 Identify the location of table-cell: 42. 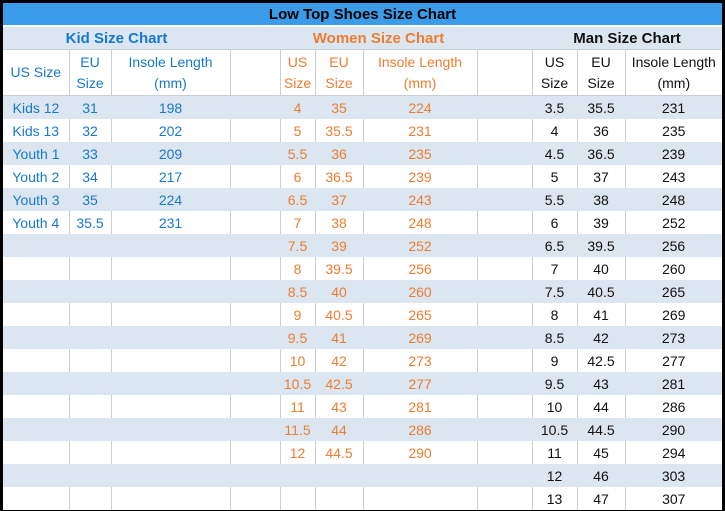
(339, 360).